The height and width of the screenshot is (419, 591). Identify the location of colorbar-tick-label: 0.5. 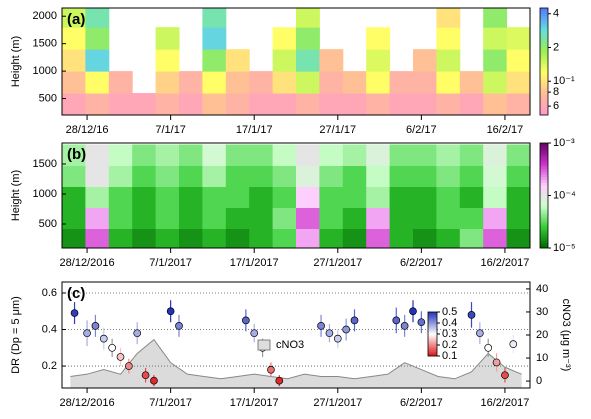
(449, 312).